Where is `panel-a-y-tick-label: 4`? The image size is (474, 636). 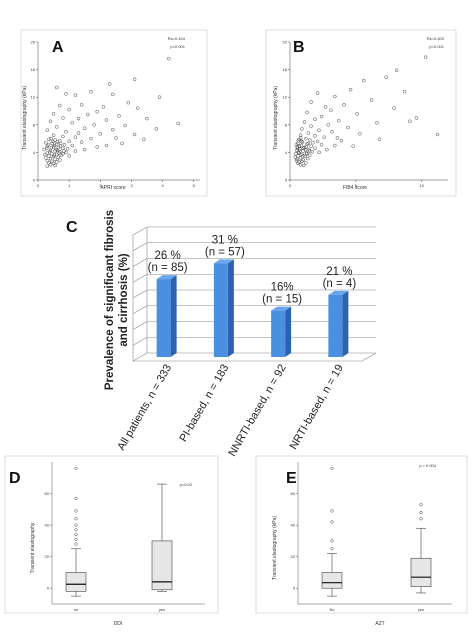
panel-a-y-tick-label: 4 is located at coordinates (34, 152).